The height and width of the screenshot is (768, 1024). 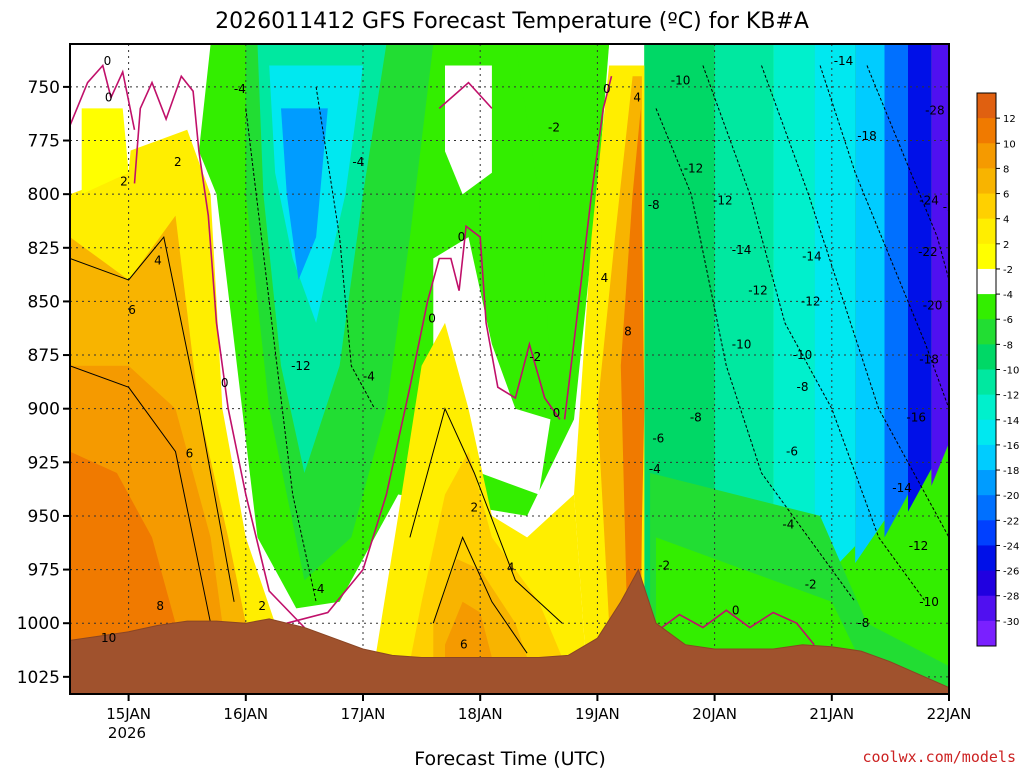 What do you see at coordinates (1008, 270) in the screenshot?
I see `colorbar-tick-label: -2` at bounding box center [1008, 270].